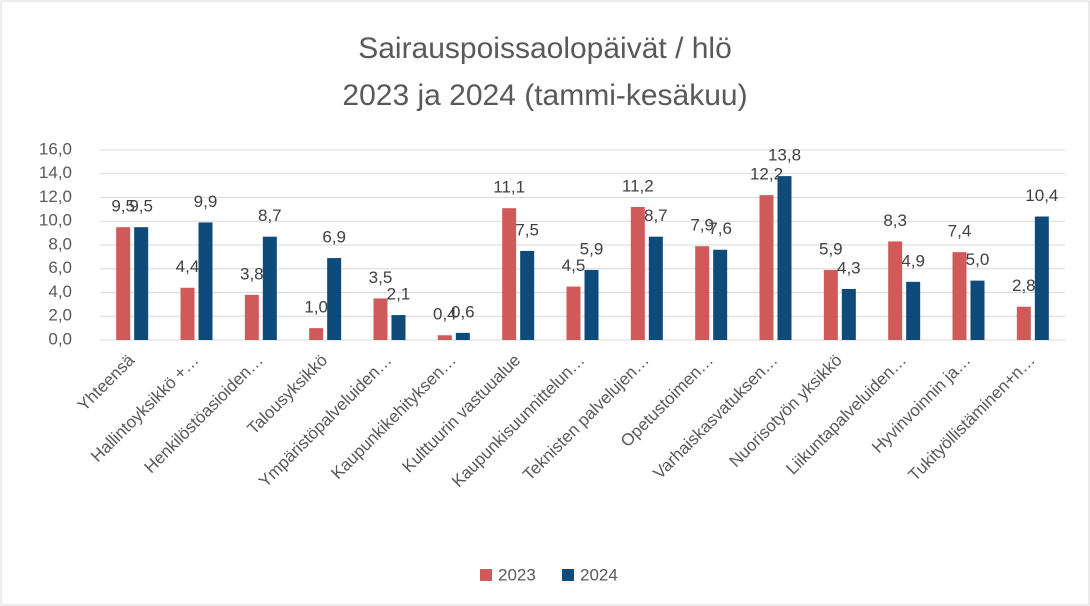 The width and height of the screenshot is (1090, 606). Describe the element at coordinates (784, 155) in the screenshot. I see `value-label: 13,8` at that location.